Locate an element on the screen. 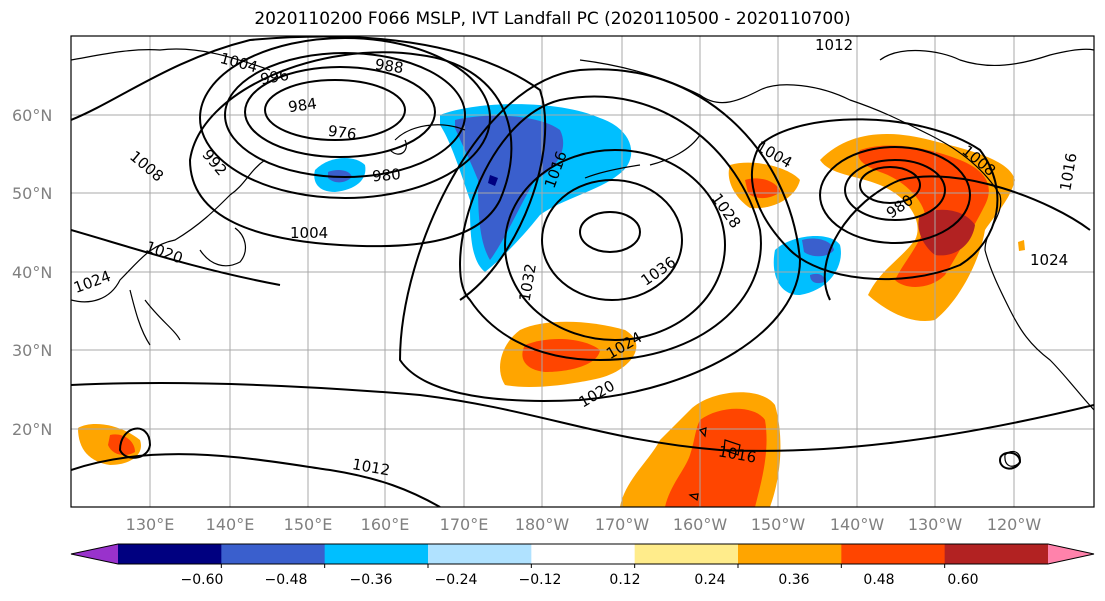  lat-label: 40°N is located at coordinates (32, 272).